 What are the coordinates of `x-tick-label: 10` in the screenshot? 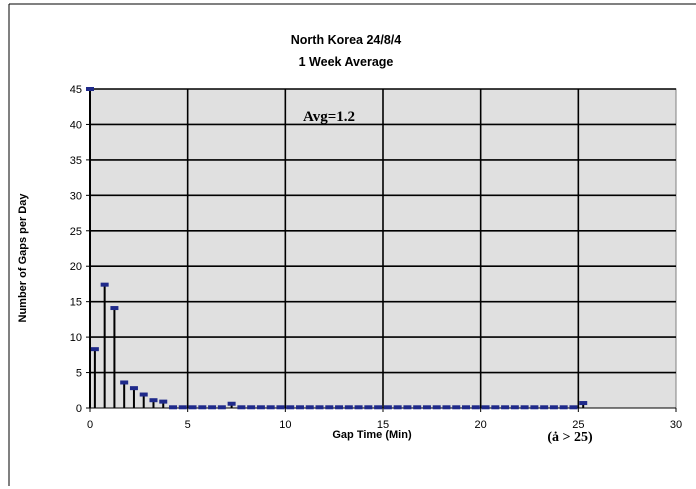 It's located at (285, 425).